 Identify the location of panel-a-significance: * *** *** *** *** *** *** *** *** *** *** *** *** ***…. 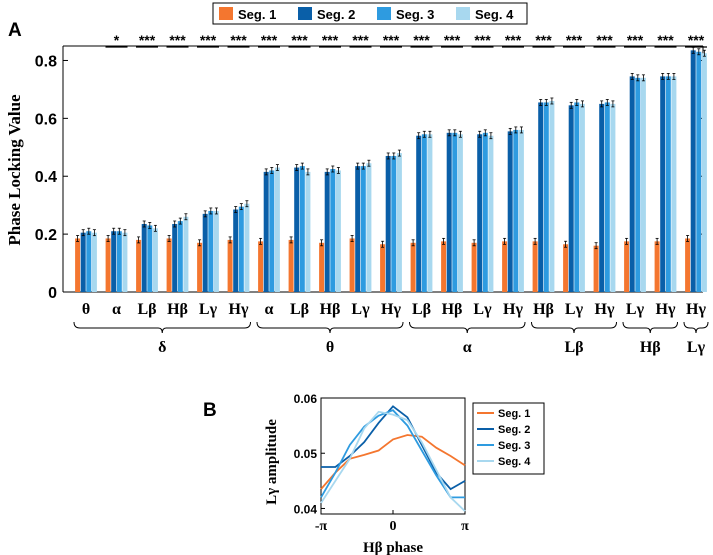
(406, 40).